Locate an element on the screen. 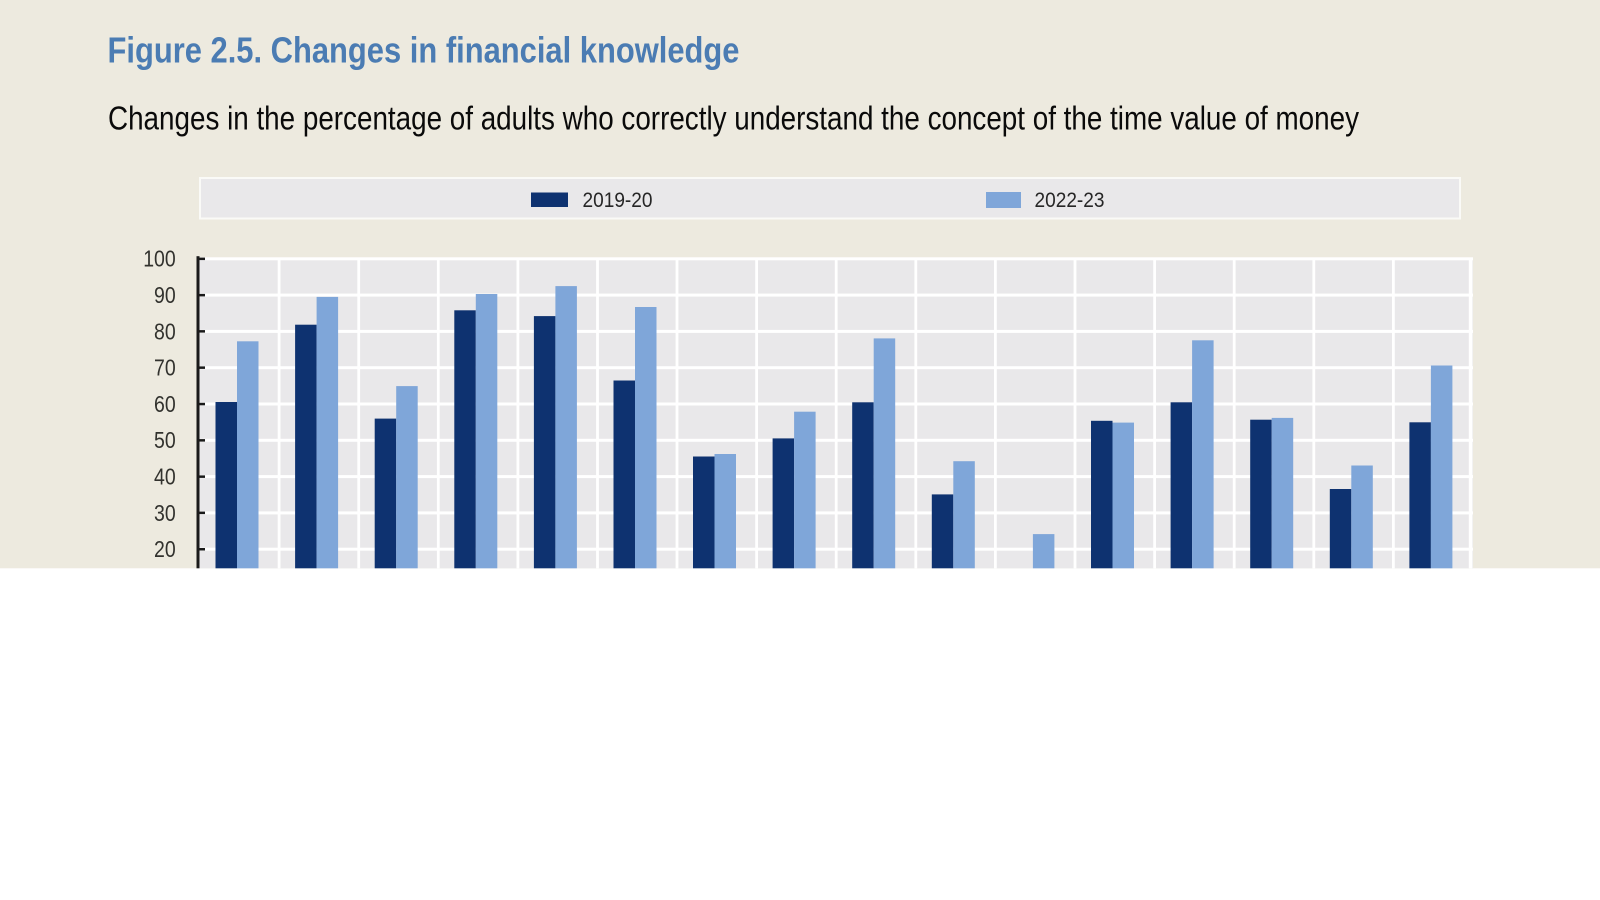  svg-text: 70 is located at coordinates (165, 368).